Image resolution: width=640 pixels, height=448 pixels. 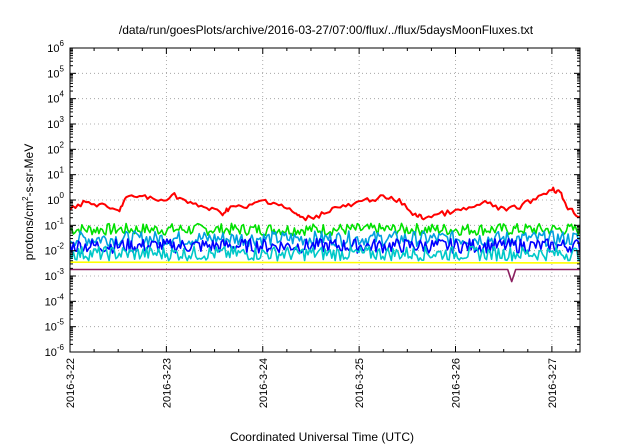 I want to click on y-tick-exponent: -3, so click(x=61, y=271).